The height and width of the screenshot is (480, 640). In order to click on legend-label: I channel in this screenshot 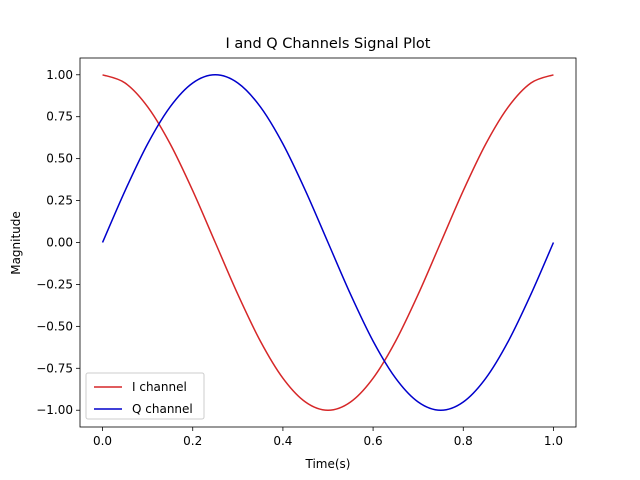, I will do `click(159, 387)`.